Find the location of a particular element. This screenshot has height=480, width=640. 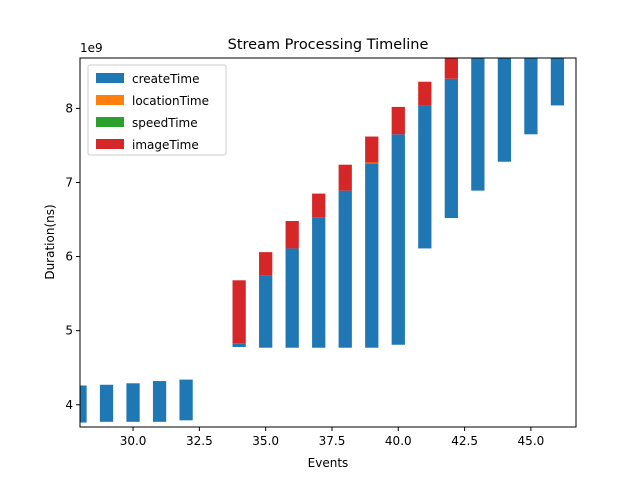

legend-swatch-createTime is located at coordinates (110, 78).